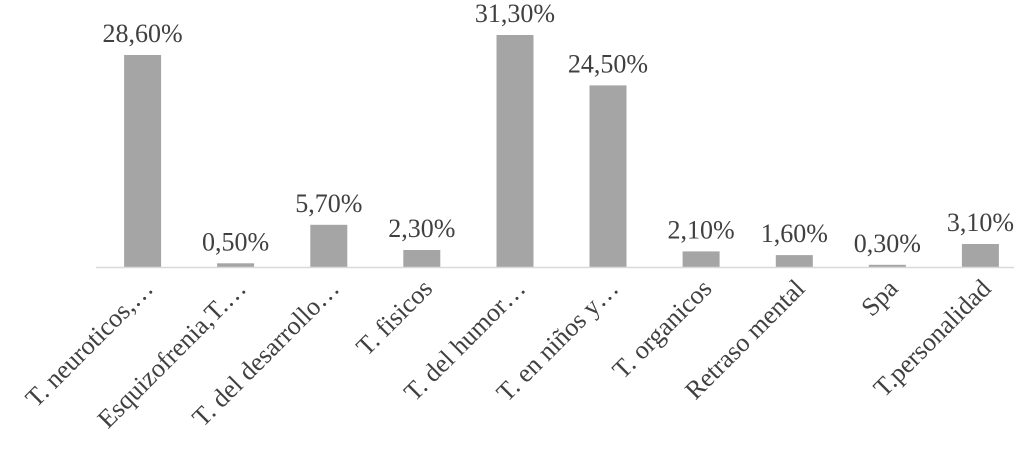 This screenshot has width=1014, height=458. What do you see at coordinates (235, 241) in the screenshot?
I see `data-label: 0,50%` at bounding box center [235, 241].